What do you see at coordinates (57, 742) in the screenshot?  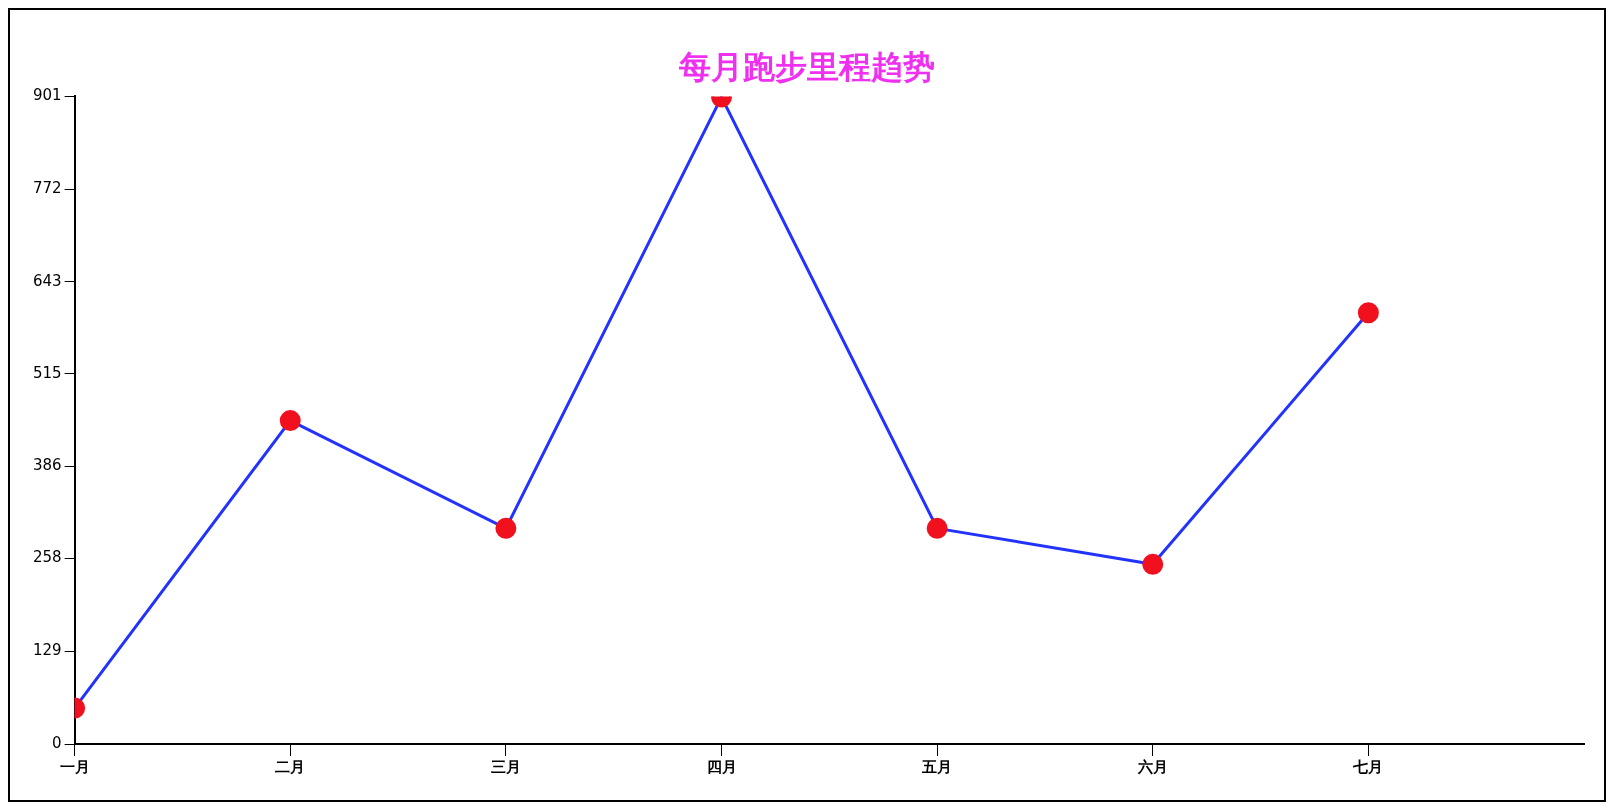 I see `y-tick-label: 0` at bounding box center [57, 742].